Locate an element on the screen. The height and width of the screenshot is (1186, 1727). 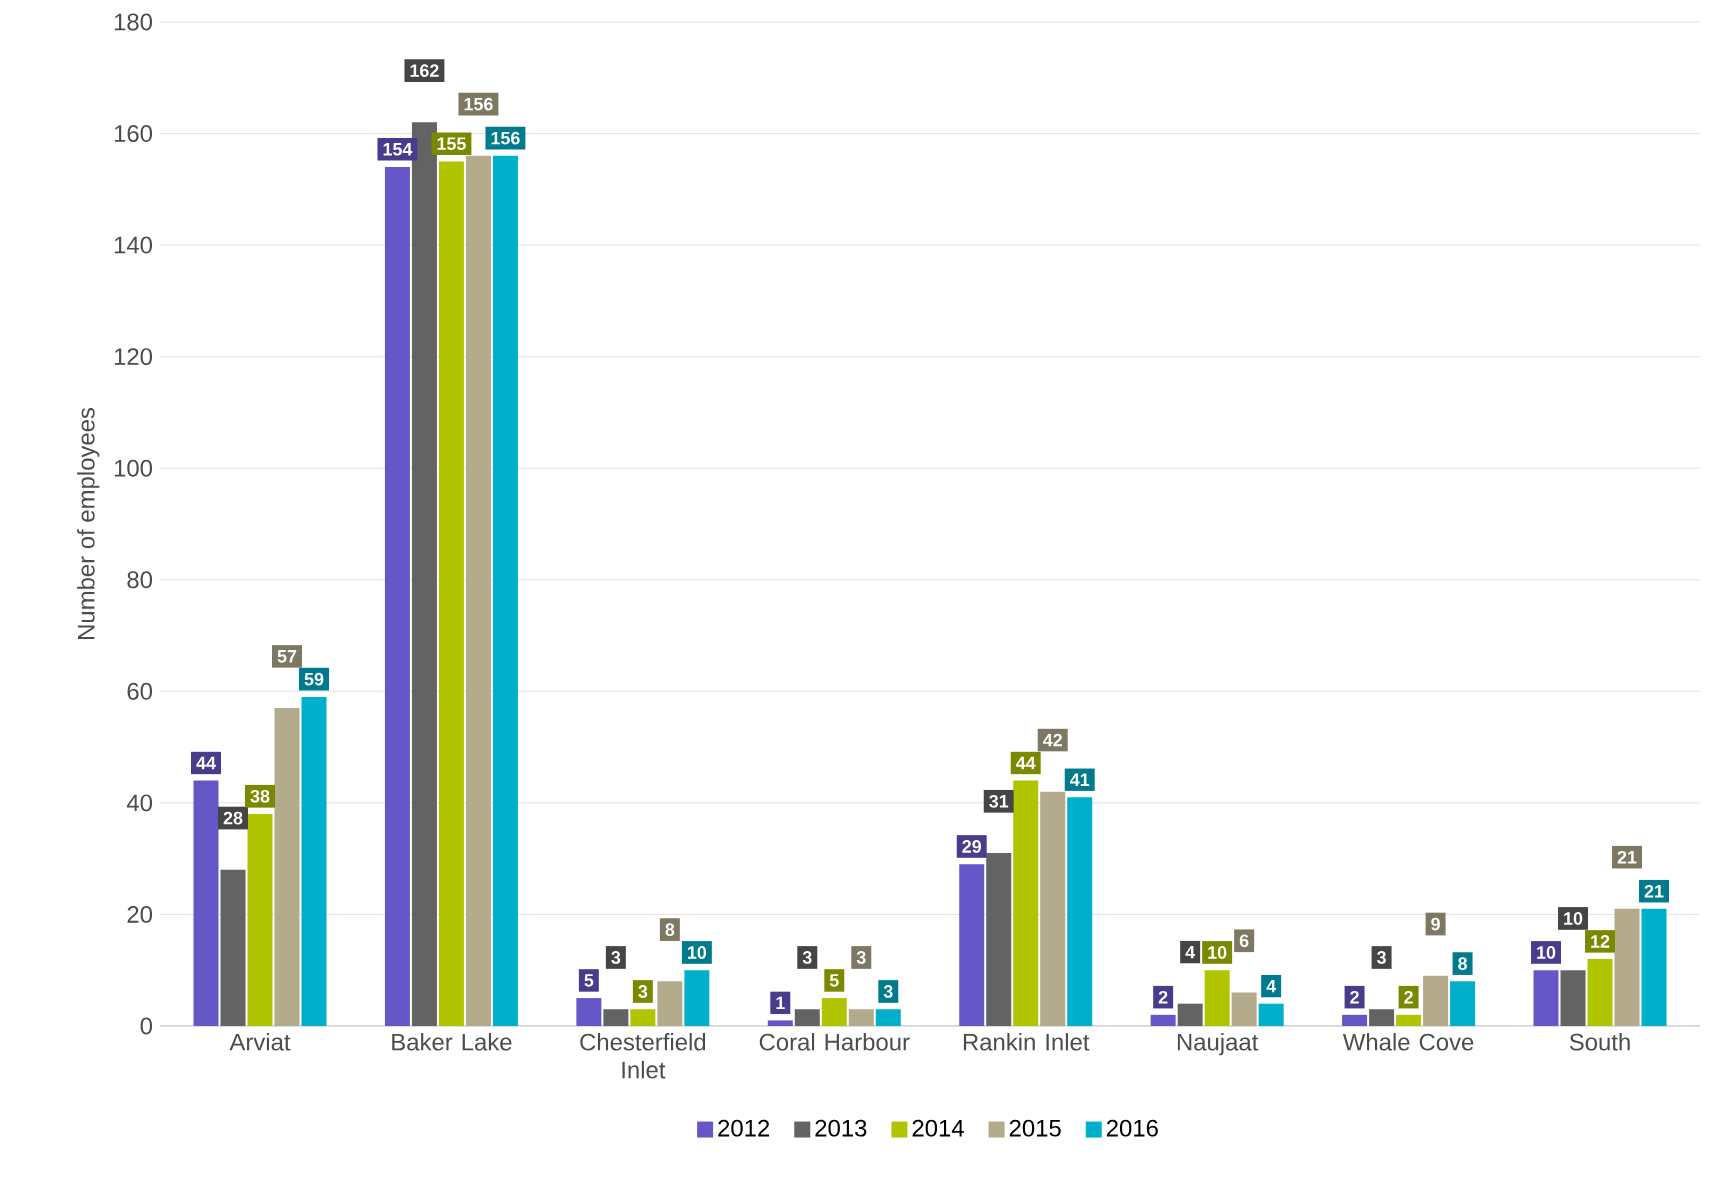
y-tick-label: 0 is located at coordinates (146, 1026).